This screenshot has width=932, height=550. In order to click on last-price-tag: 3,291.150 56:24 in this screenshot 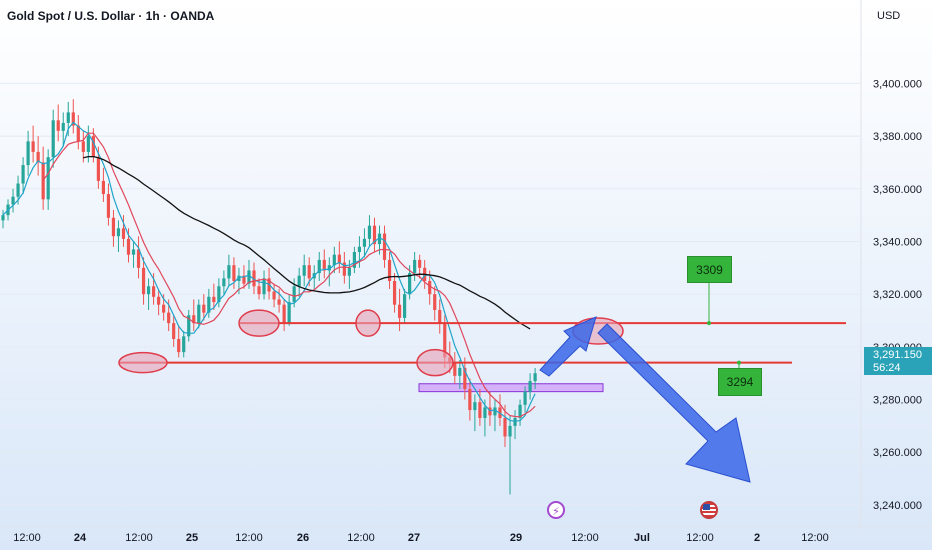, I will do `click(898, 361)`.